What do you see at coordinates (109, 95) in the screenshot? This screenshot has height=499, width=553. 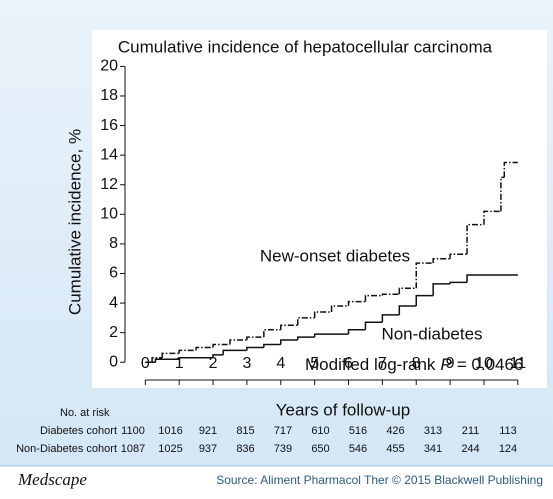 I see `y-tick-label: 18` at bounding box center [109, 95].